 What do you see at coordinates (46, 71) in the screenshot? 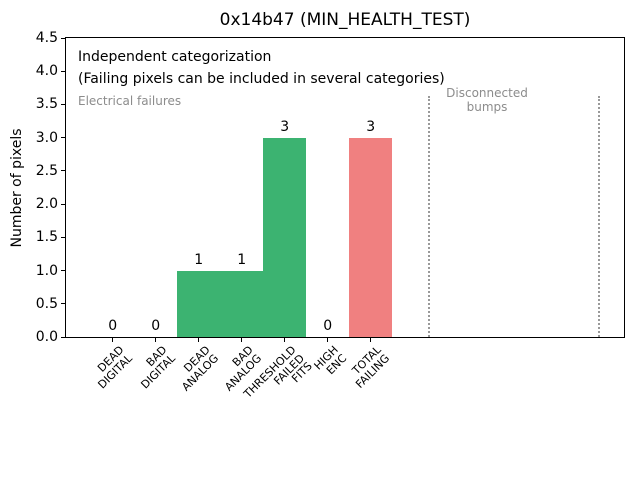
I see `y-tick-label: 4.0` at bounding box center [46, 71].